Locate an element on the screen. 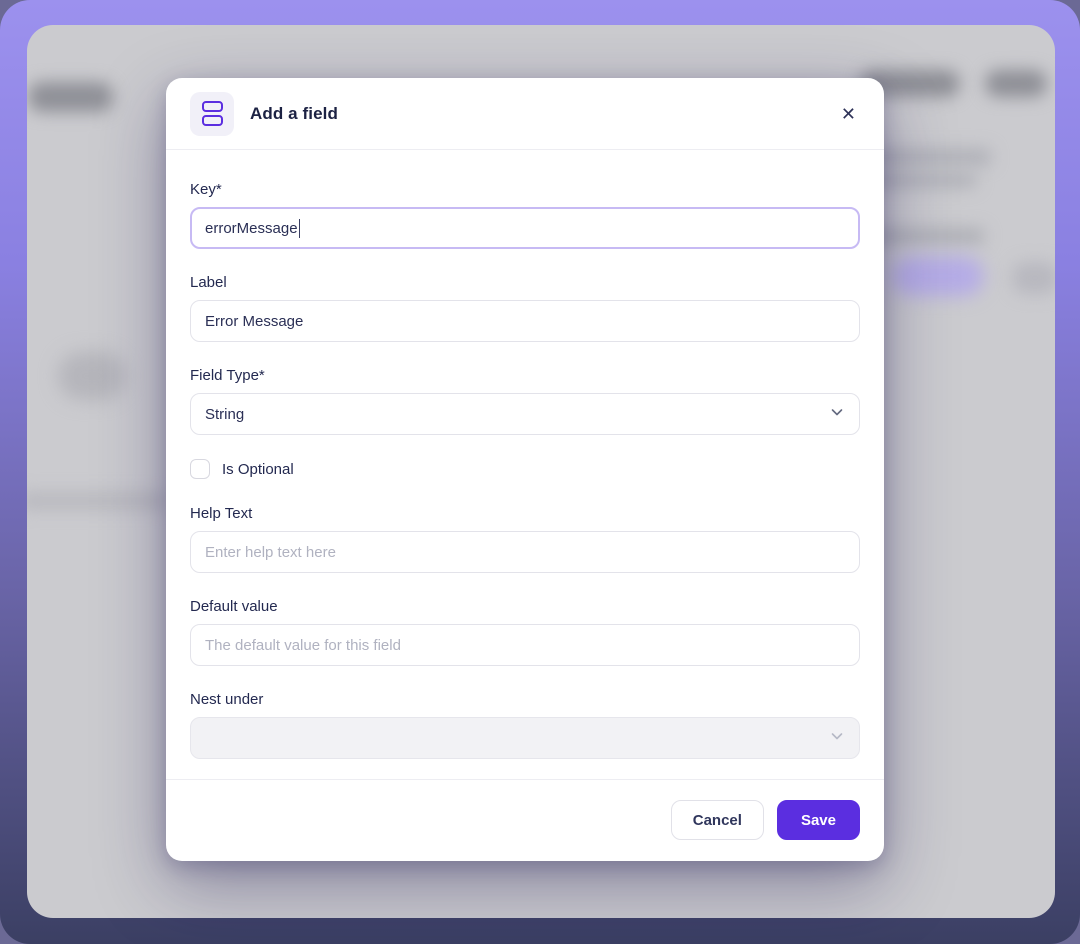 Image resolution: width=1080 pixels, height=944 pixels. default-value-input is located at coordinates (525, 645).